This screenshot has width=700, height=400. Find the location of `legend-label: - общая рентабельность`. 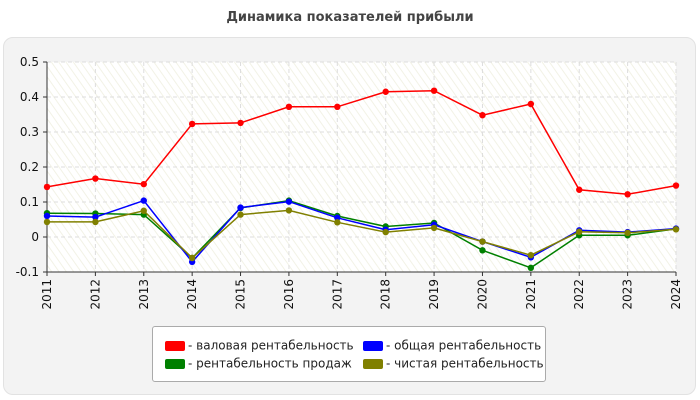

legend-label: - общая рентабельность is located at coordinates (464, 345).